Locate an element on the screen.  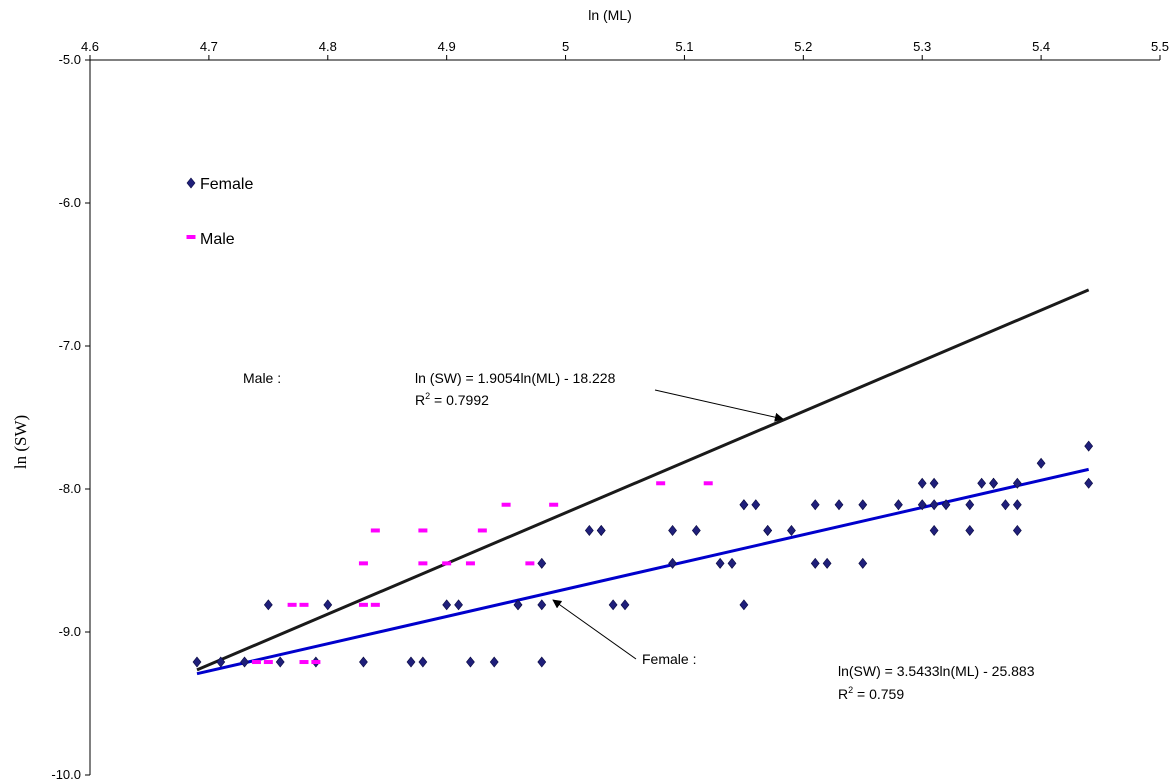
x-axis-title: ln (ML) is located at coordinates (610, 15).